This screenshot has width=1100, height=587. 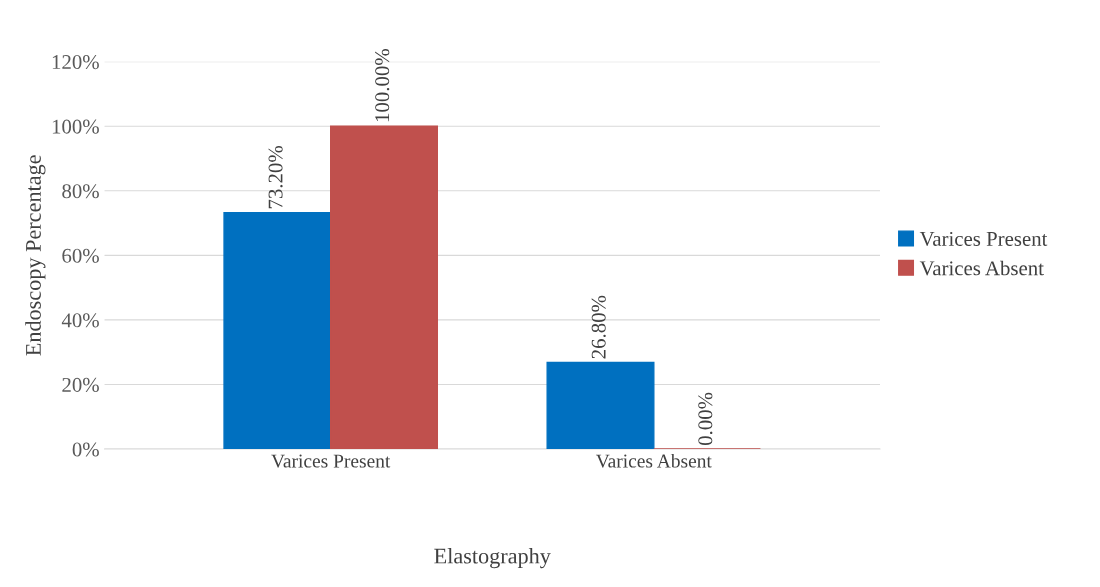 What do you see at coordinates (981, 268) in the screenshot?
I see `legend-label: Varices Absent` at bounding box center [981, 268].